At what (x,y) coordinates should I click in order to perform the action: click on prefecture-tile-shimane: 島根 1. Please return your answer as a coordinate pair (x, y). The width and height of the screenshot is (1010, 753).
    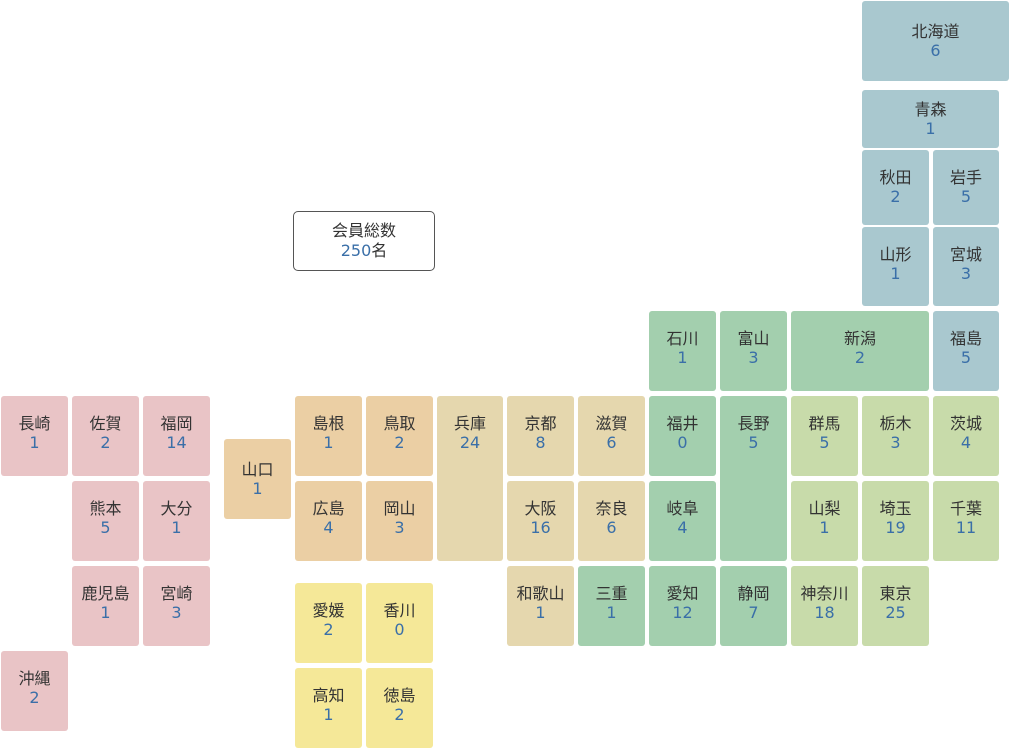
    Looking at the image, I should click on (328, 436).